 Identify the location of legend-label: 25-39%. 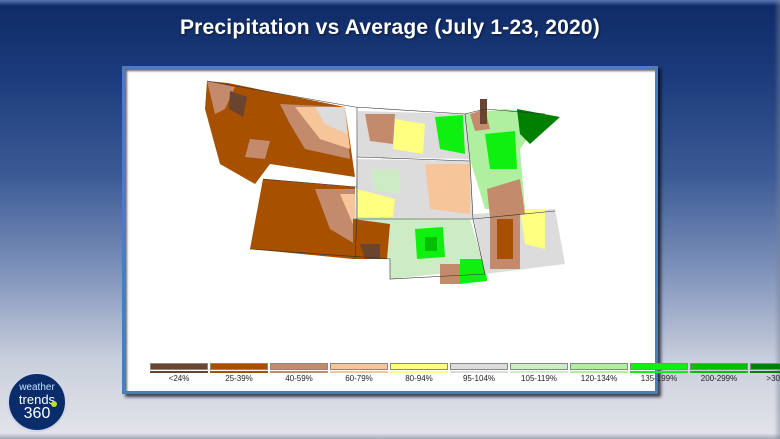
(239, 378).